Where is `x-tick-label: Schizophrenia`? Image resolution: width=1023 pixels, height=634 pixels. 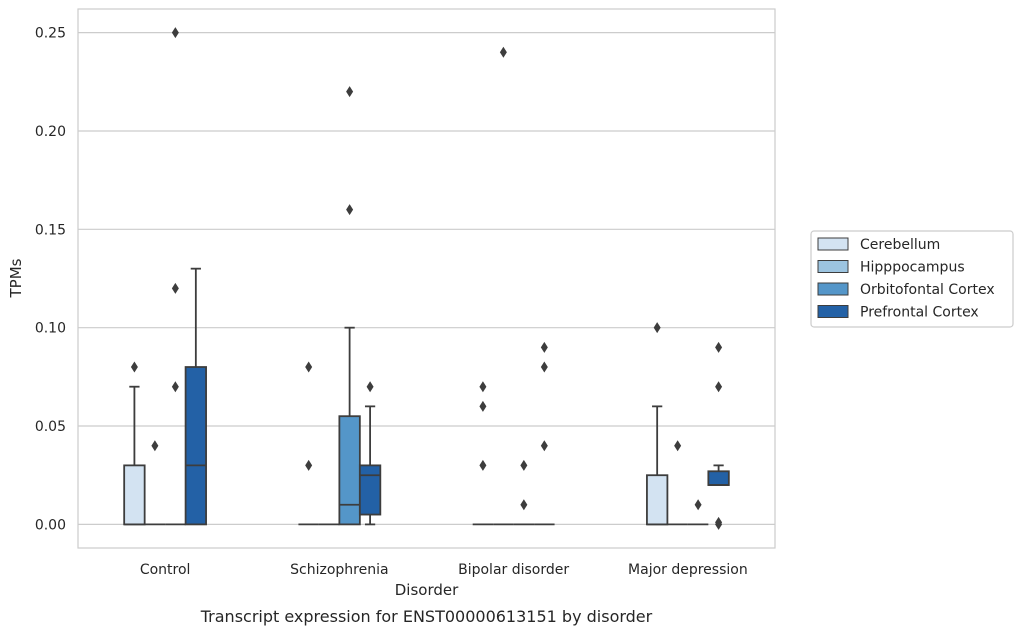 x-tick-label: Schizophrenia is located at coordinates (339, 570).